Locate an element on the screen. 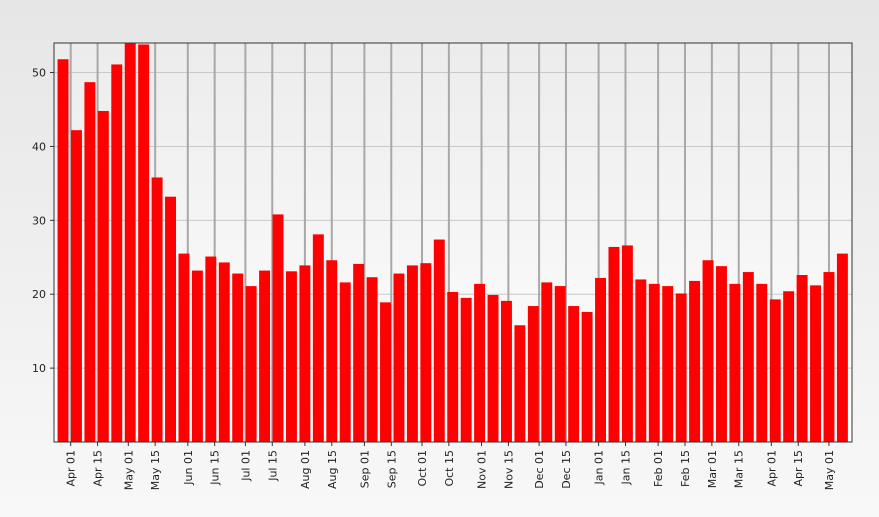  x-tick-label: Nov 15 is located at coordinates (508, 469).